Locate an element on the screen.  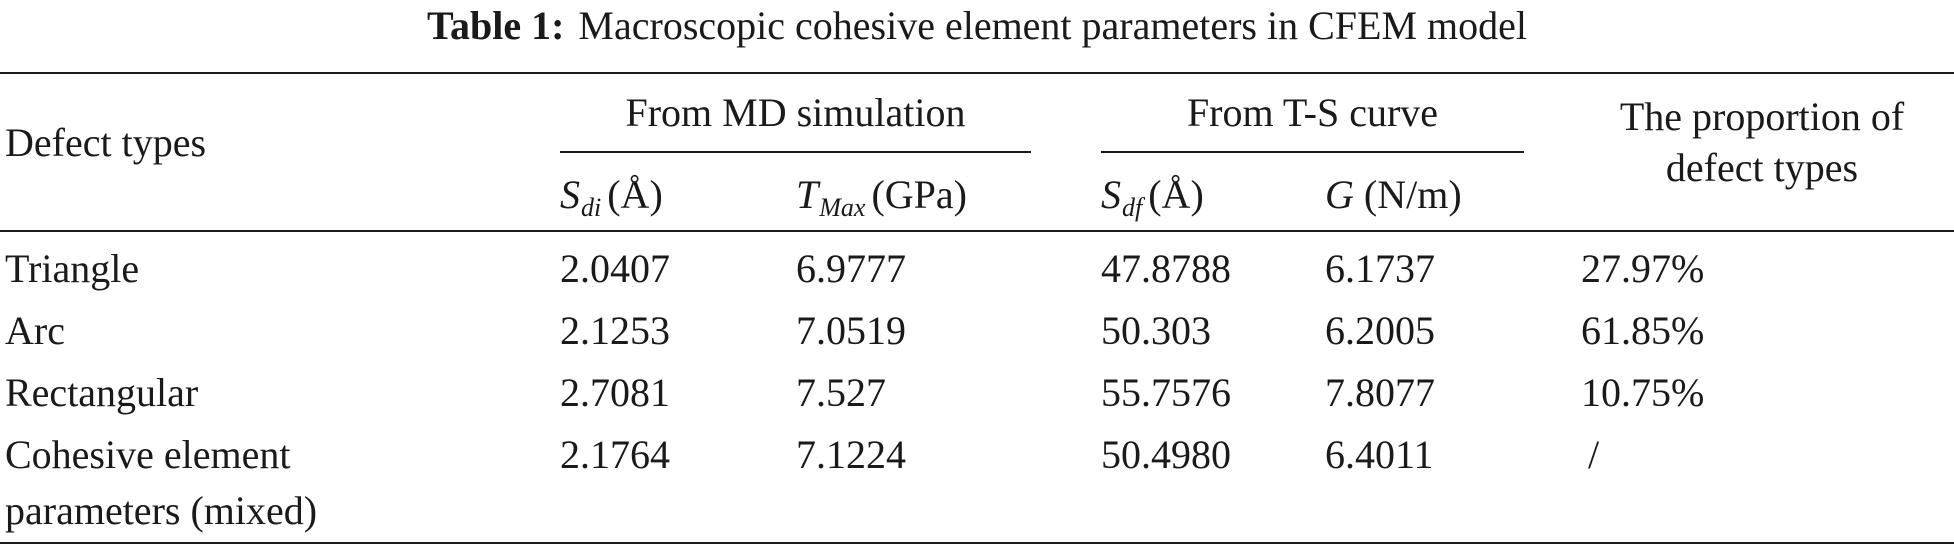
header-sdi: Sdi (Å) is located at coordinates (611, 197).